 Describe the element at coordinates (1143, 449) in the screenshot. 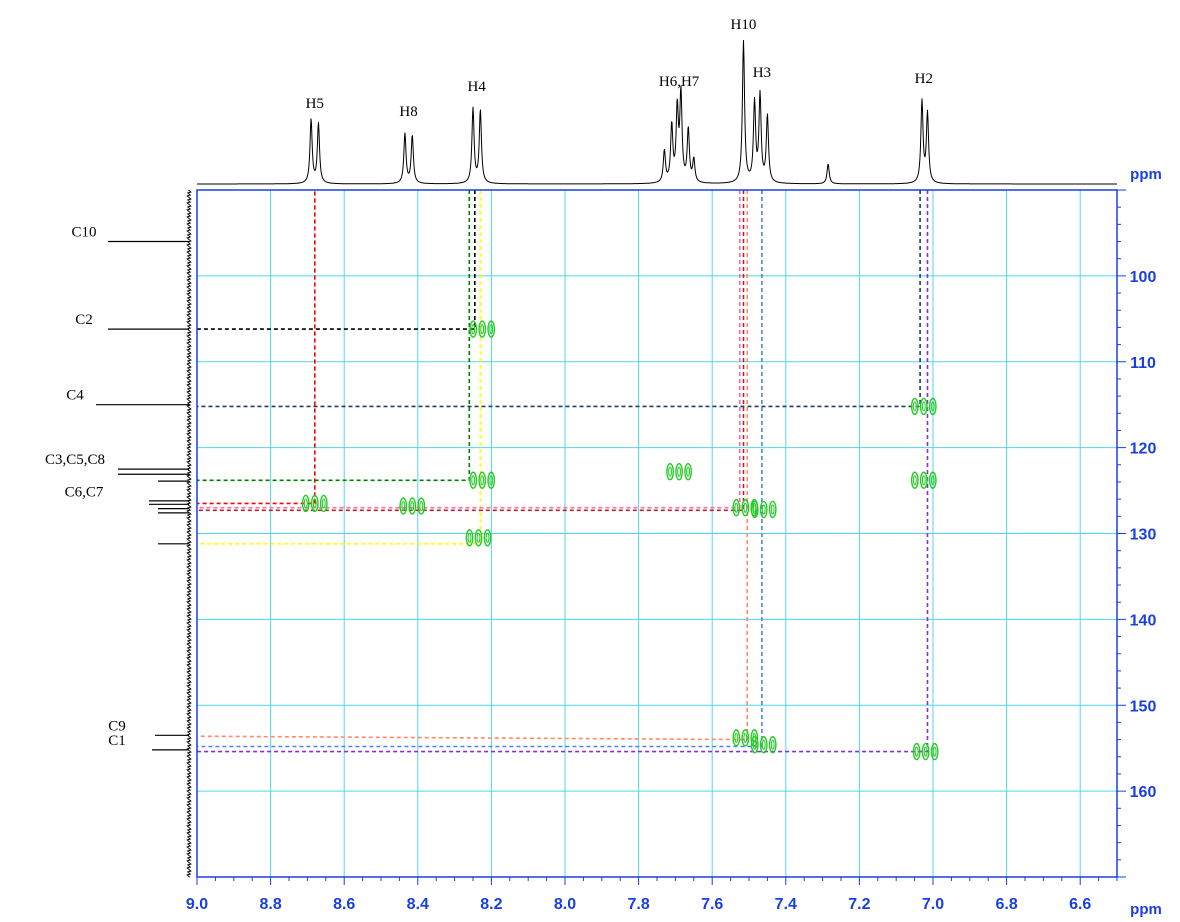

I see `y-tick-label: 120` at that location.